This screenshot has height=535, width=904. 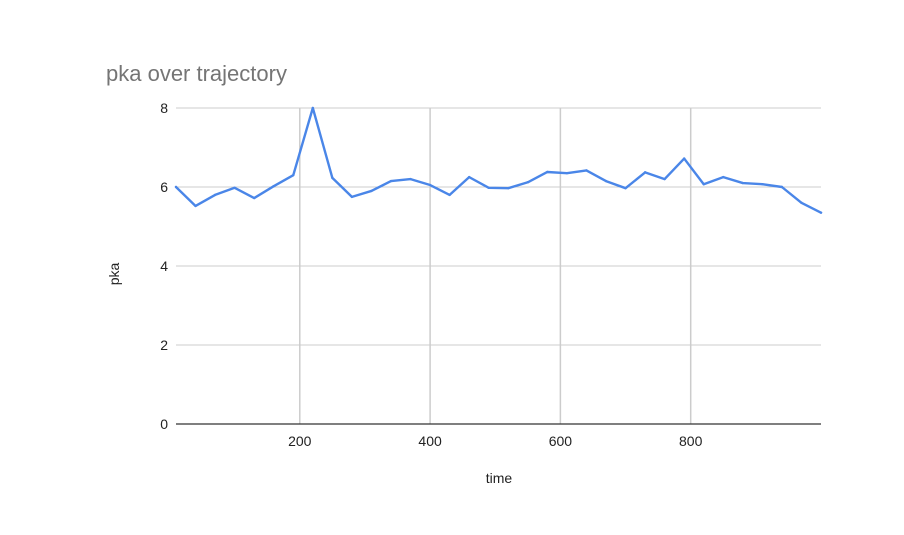 I want to click on series-layer, so click(x=498, y=160).